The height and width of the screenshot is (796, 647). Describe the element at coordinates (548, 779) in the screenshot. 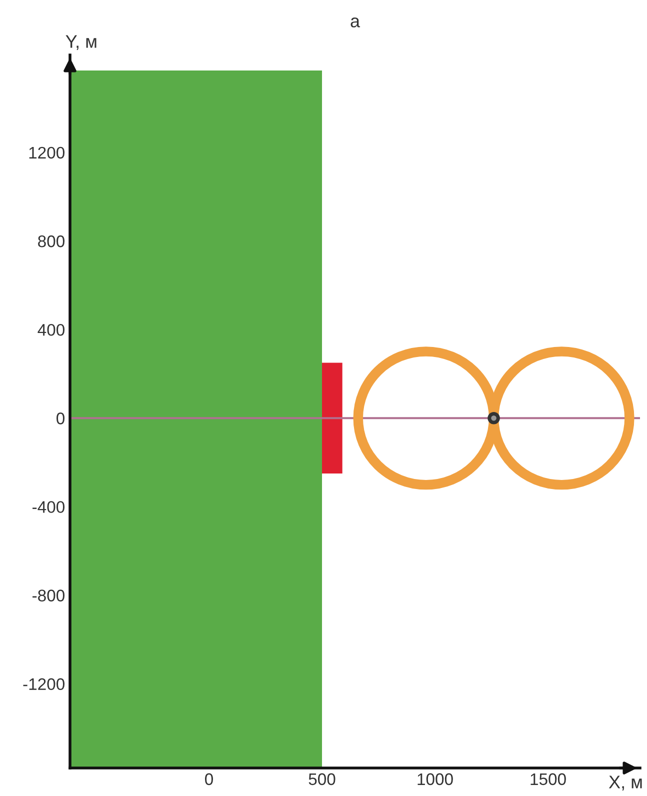

I see `x-tick-label: 1500` at that location.